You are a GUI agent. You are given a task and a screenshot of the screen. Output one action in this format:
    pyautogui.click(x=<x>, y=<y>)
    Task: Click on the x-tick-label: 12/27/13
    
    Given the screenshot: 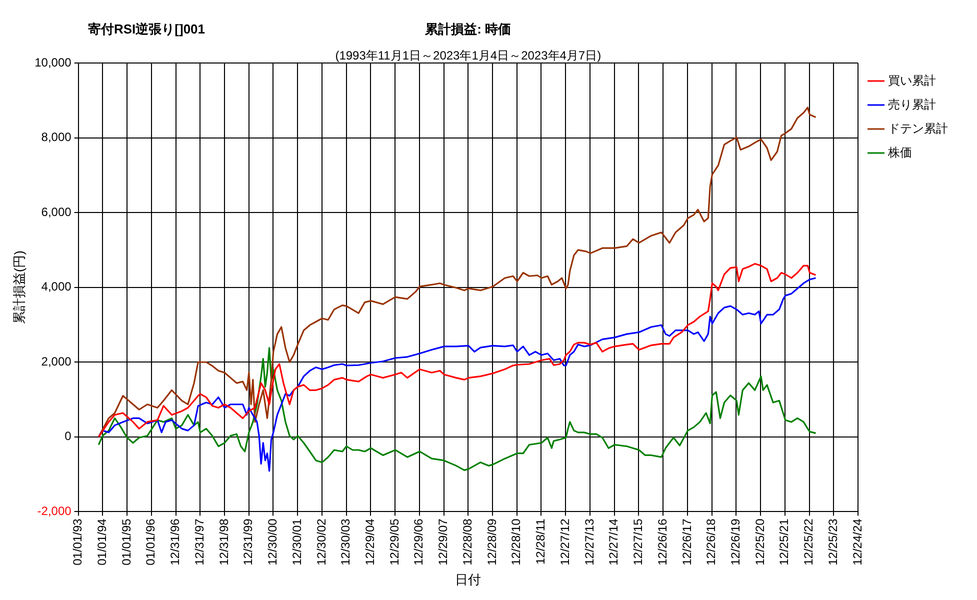 What is the action you would take?
    pyautogui.click(x=589, y=542)
    